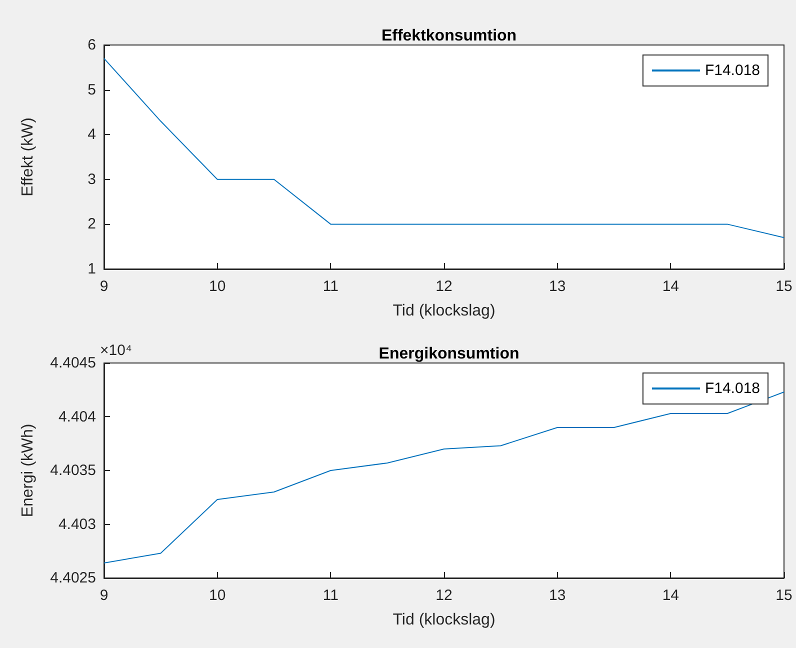  I want to click on y-tick-label: 4.4045, so click(73, 363).